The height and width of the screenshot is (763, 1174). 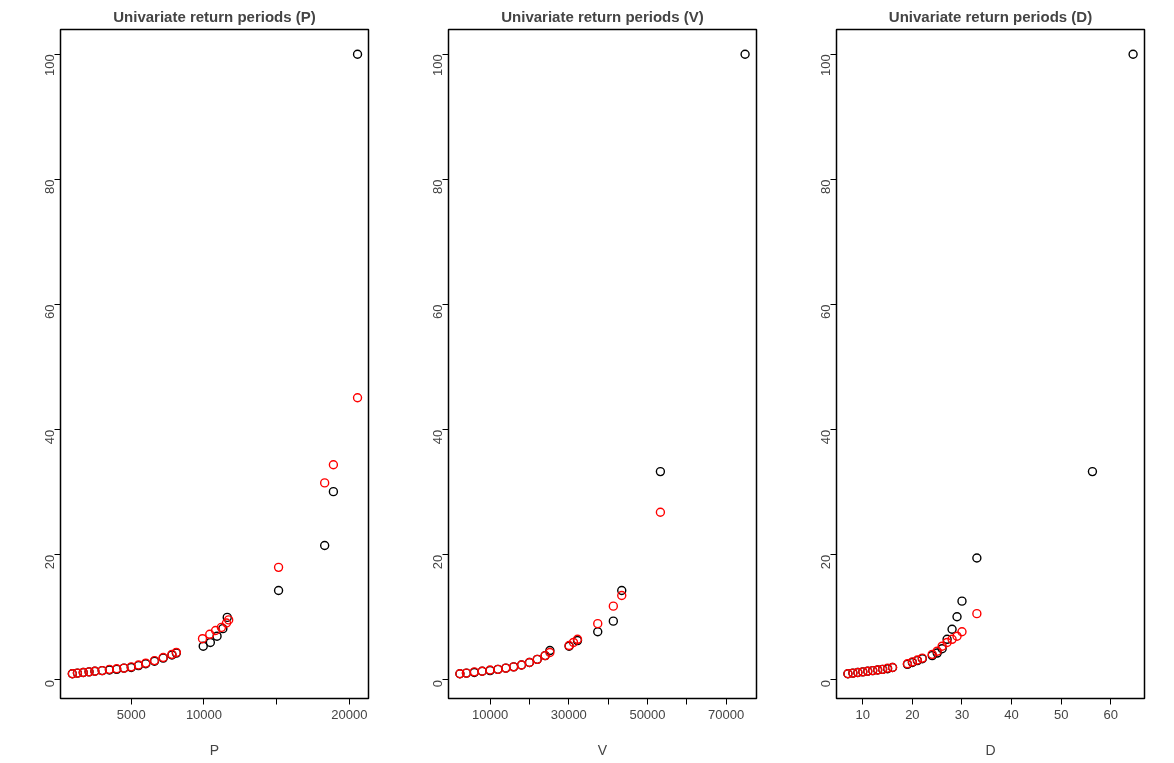 What do you see at coordinates (131, 714) in the screenshot?
I see `x-tick-label: 5000` at bounding box center [131, 714].